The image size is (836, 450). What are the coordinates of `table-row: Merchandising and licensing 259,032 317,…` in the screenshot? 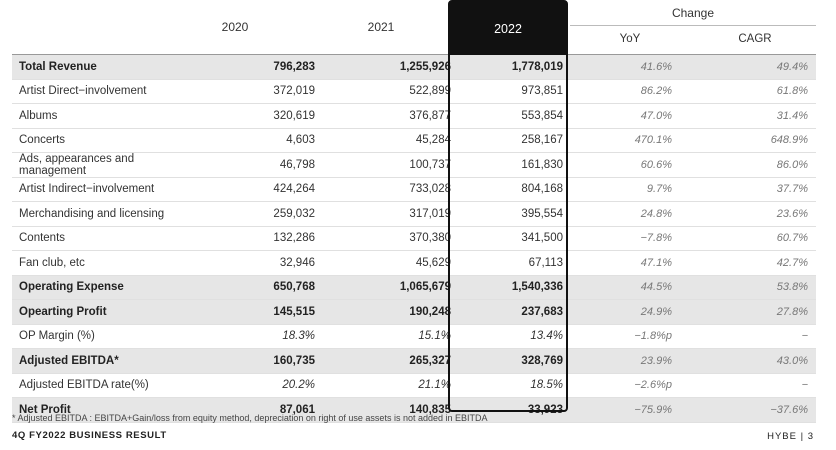 It's located at (414, 214).